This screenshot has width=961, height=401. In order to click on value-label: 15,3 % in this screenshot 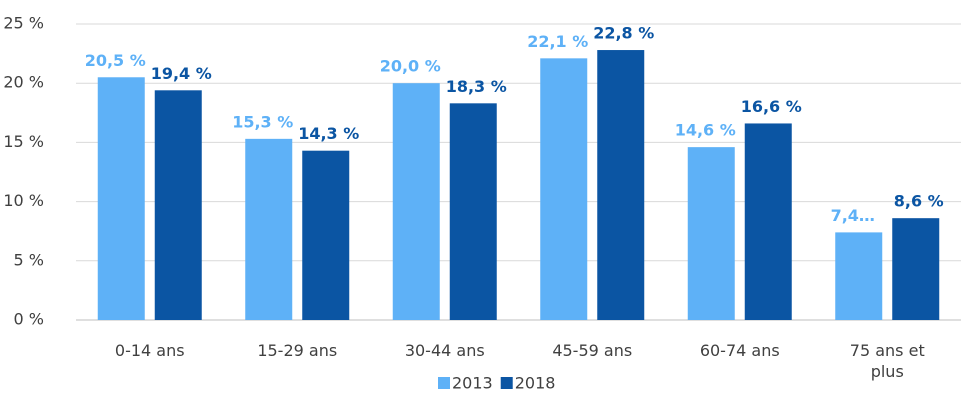, I will do `click(262, 121)`.